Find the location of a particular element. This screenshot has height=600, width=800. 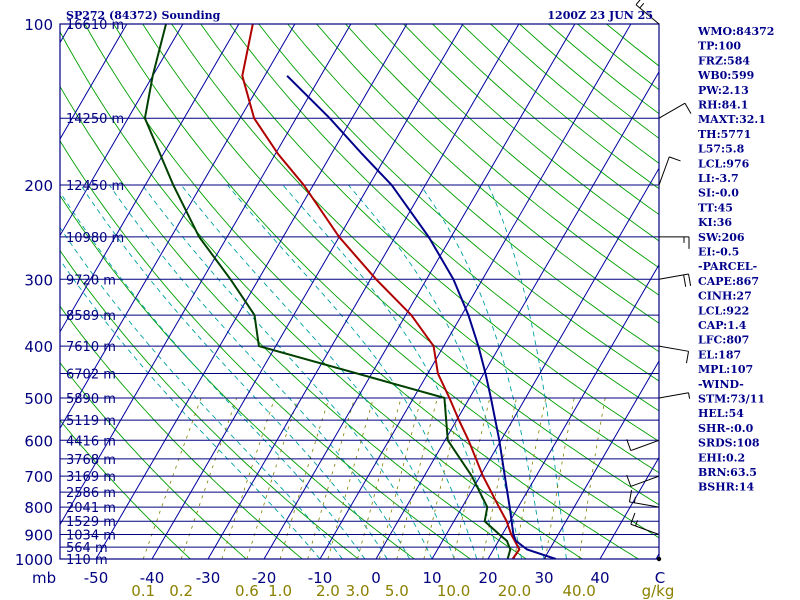

height-label: 564 m is located at coordinates (87, 548).